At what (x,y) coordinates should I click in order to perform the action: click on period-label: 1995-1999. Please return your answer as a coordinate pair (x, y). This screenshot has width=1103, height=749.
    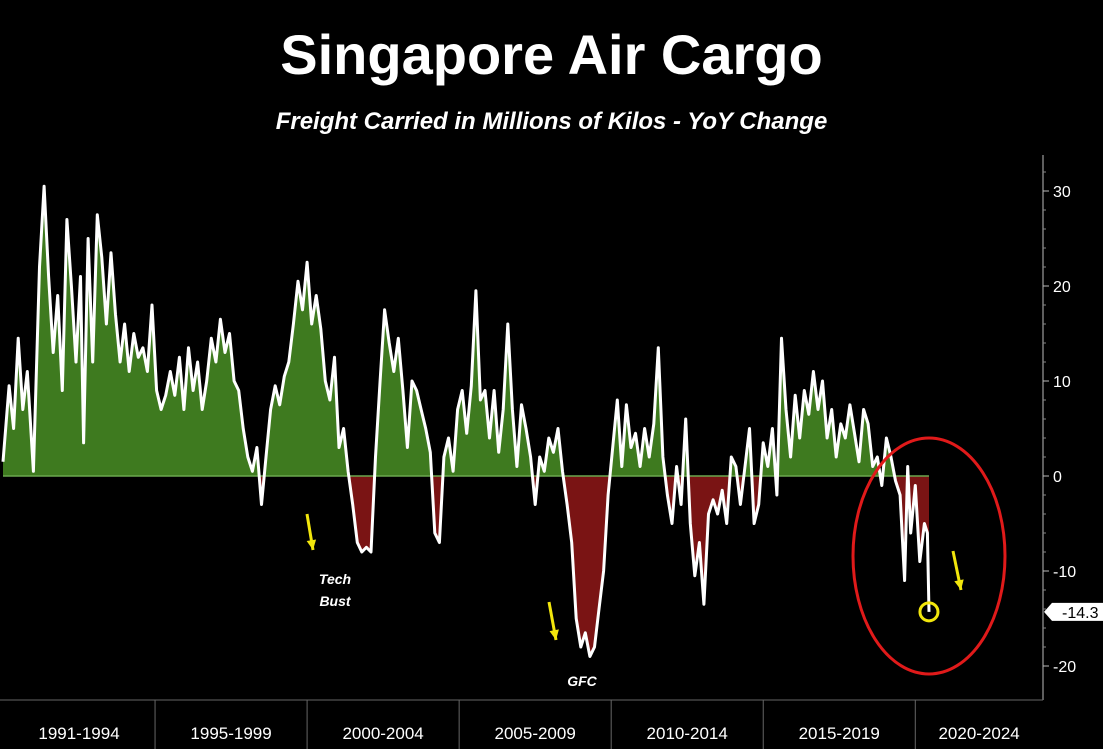
    Looking at the image, I should click on (230, 733).